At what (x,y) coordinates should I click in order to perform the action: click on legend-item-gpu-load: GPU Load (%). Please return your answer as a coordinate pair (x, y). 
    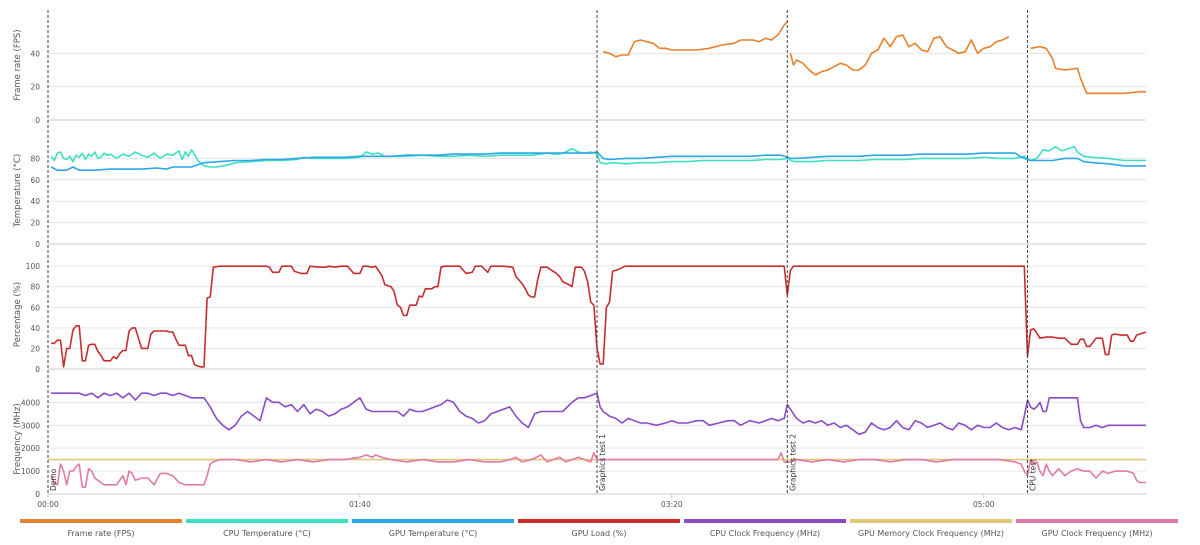
    Looking at the image, I should click on (599, 528).